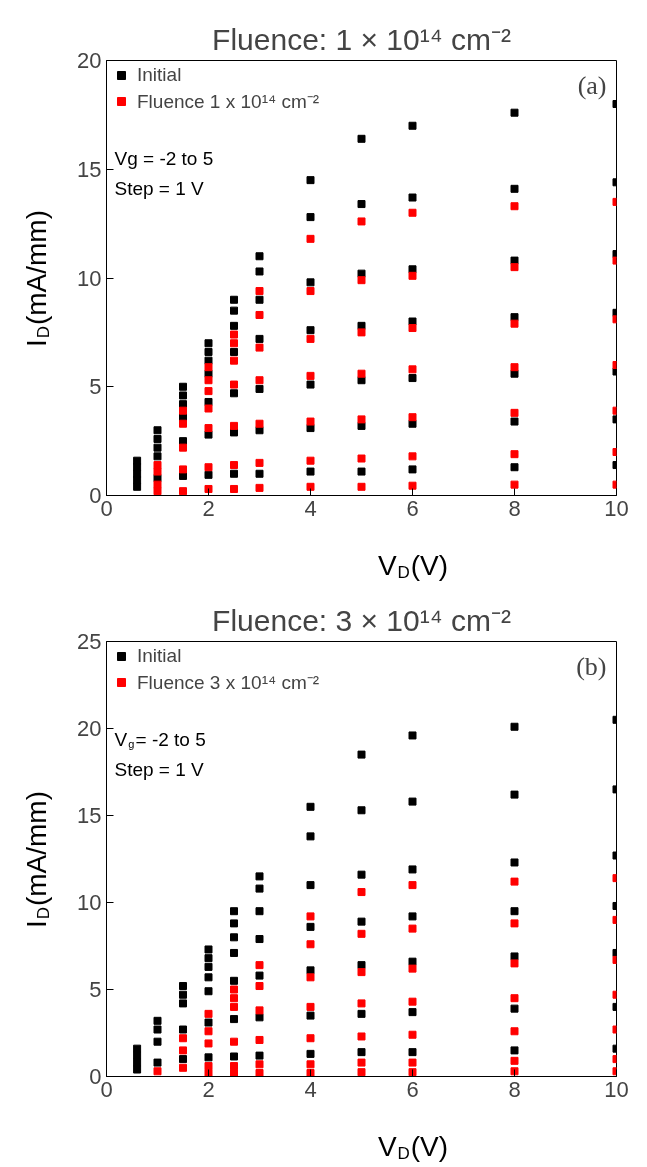  Describe the element at coordinates (164, 158) in the screenshot. I see `annotation: Vg = -2 to 5` at that location.